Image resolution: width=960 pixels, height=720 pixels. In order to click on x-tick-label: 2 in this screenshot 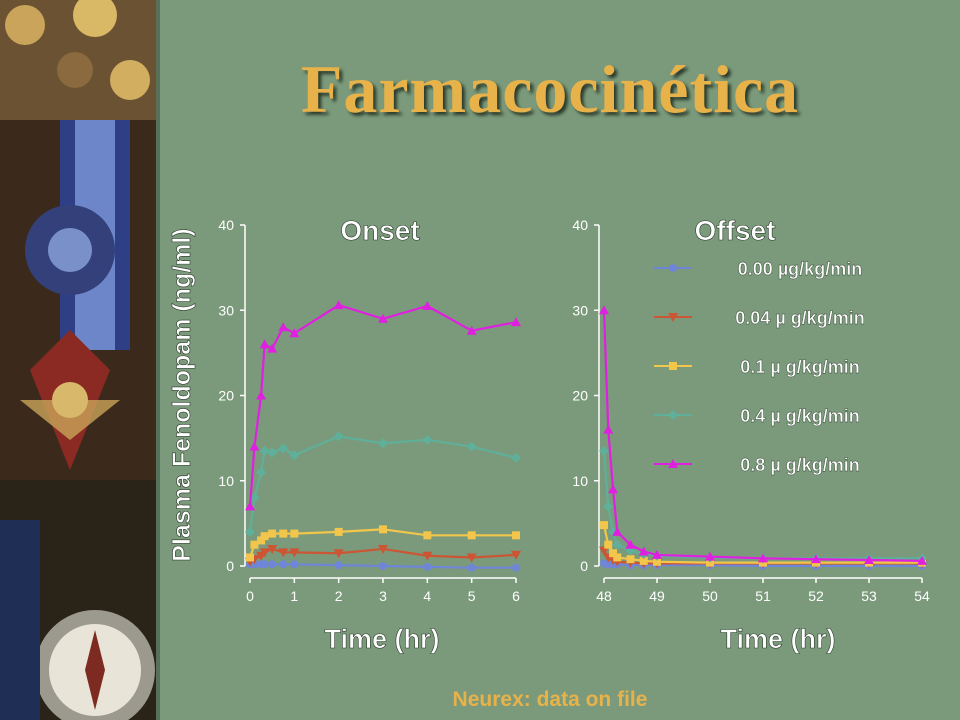, I will do `click(339, 596)`.